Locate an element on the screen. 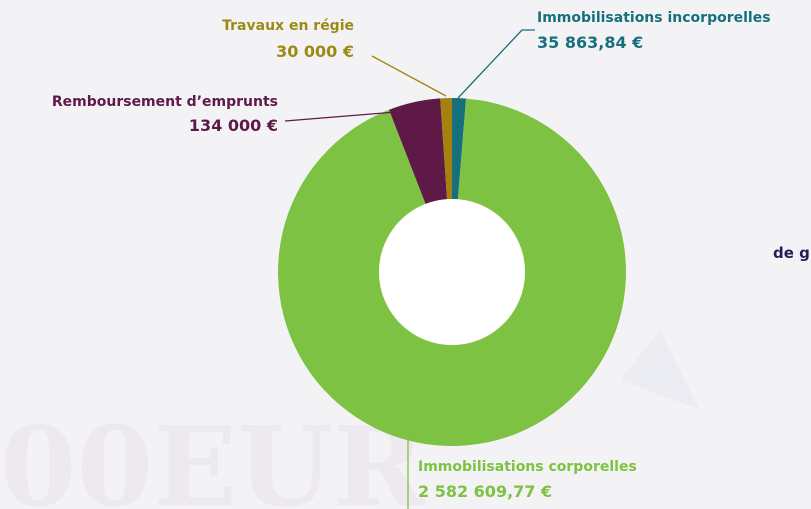 The width and height of the screenshot is (811, 509). slice-label: Immobilisations corporelles is located at coordinates (527, 467).